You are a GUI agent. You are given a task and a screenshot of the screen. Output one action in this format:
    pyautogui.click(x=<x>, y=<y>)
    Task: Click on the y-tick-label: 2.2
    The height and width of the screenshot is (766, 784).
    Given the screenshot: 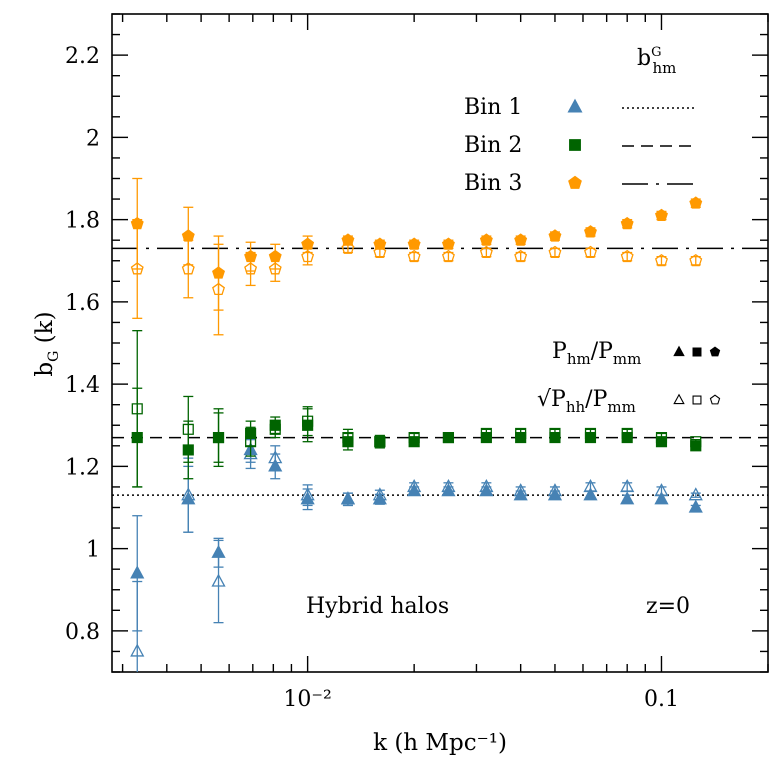 What is the action you would take?
    pyautogui.click(x=82, y=56)
    